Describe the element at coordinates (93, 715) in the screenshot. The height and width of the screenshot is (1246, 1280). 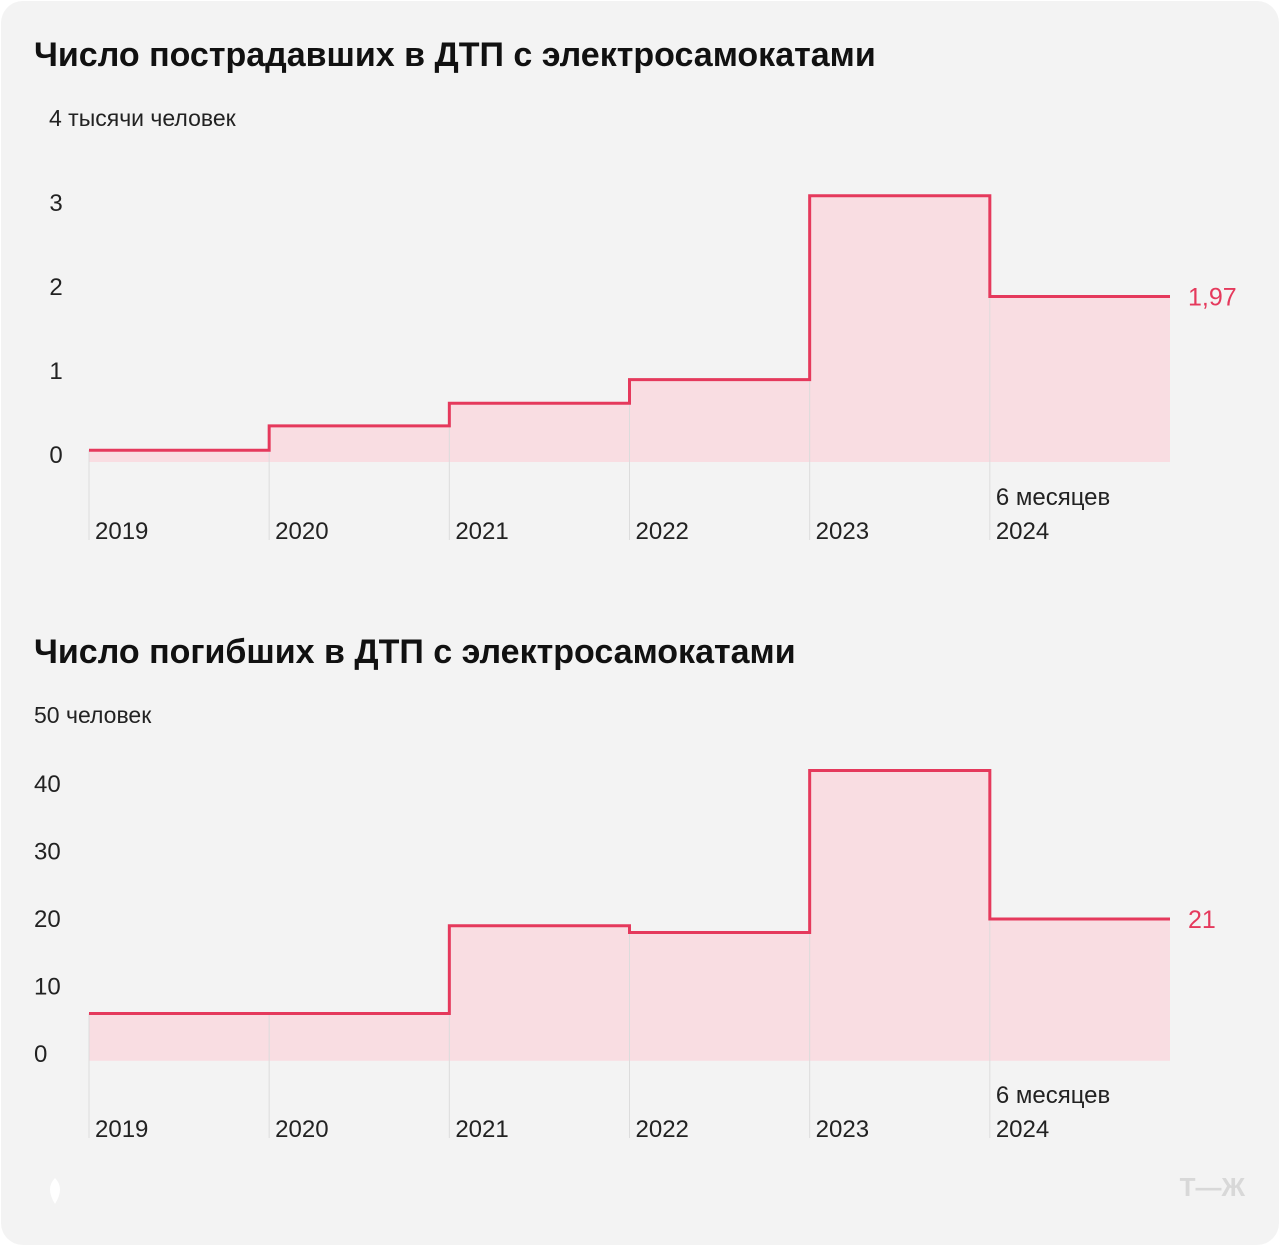
I see `unit-label: 50 человек` at that location.